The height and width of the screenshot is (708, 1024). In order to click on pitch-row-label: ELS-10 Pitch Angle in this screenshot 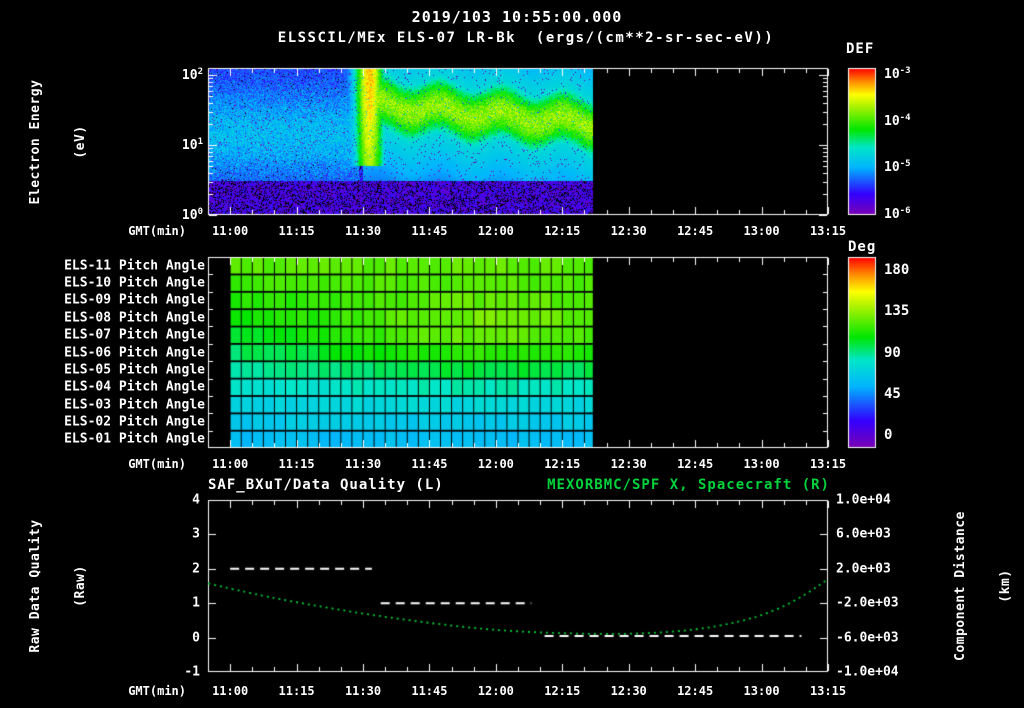, I will do `click(134, 283)`.